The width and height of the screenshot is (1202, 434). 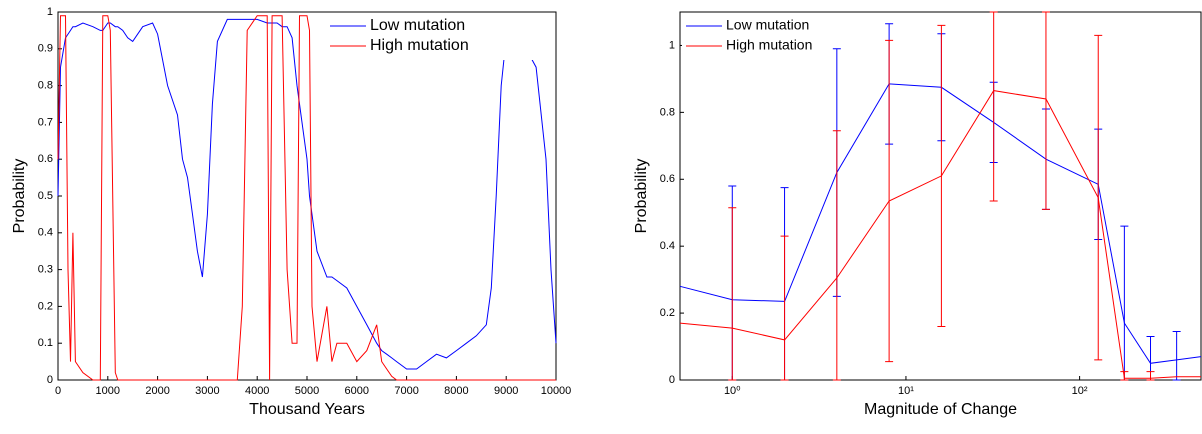 I want to click on x-axis-label: Magnitude of Change, so click(x=940, y=409).